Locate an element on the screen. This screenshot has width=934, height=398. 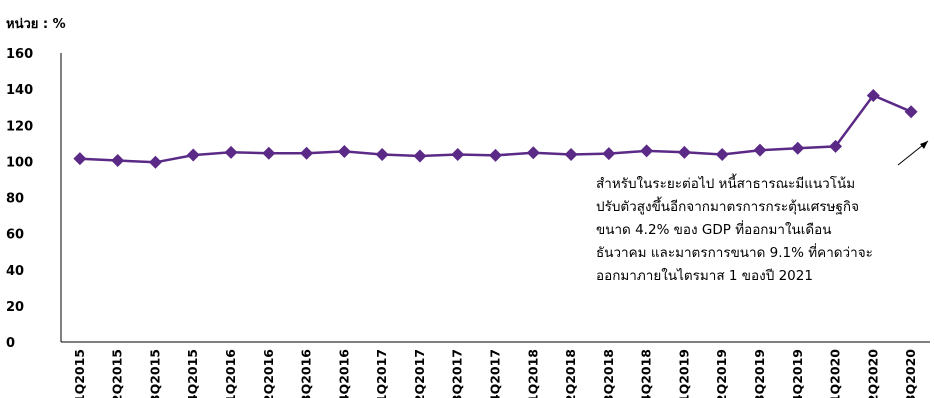
x-tick-label: 2Q2016 is located at coordinates (268, 373).